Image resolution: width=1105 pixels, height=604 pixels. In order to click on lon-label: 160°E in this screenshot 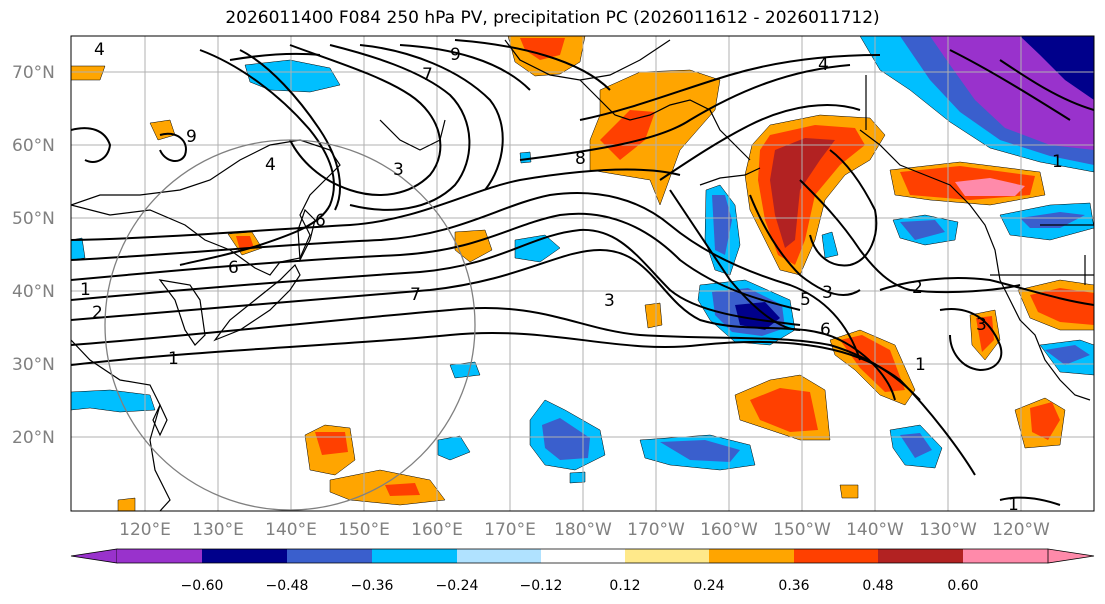, I will do `click(437, 530)`.